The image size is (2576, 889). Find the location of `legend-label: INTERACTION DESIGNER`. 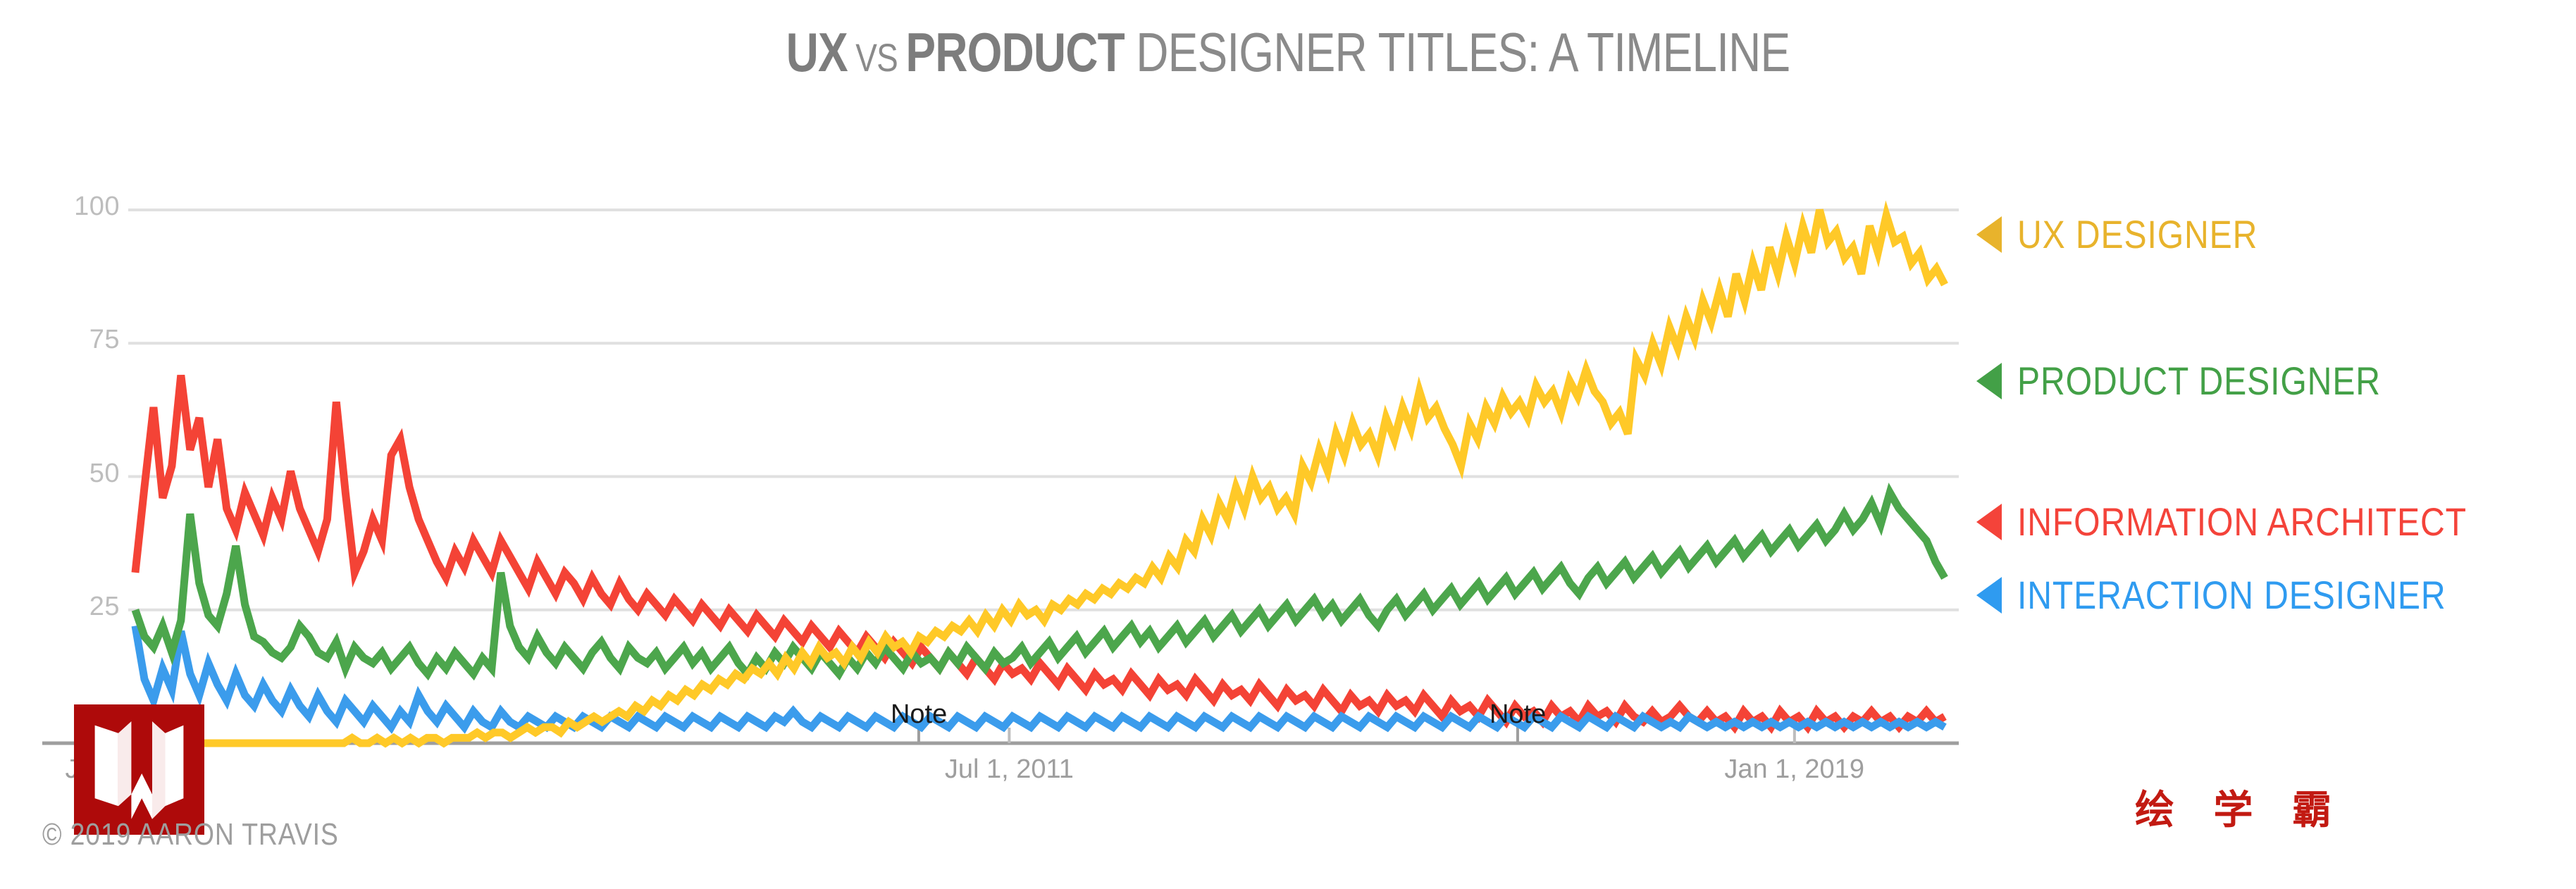

legend-label: INTERACTION DESIGNER is located at coordinates (2231, 595).